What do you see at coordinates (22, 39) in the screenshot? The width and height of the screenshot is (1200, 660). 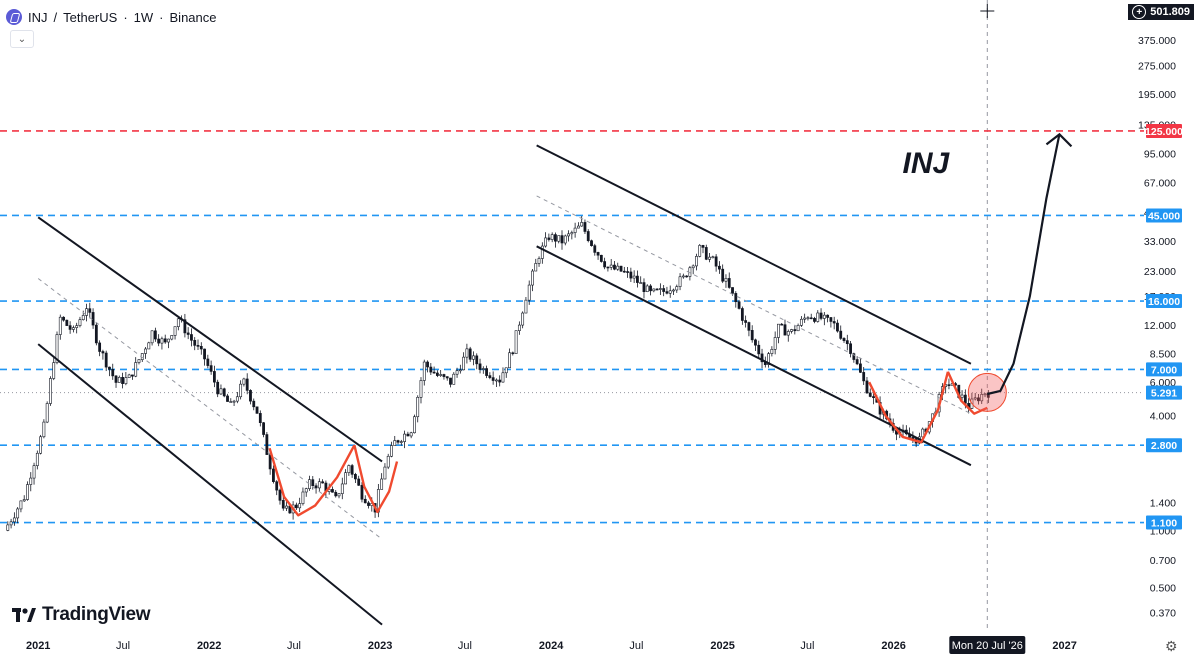 I see `collapse-legend-button: ⌄` at bounding box center [22, 39].